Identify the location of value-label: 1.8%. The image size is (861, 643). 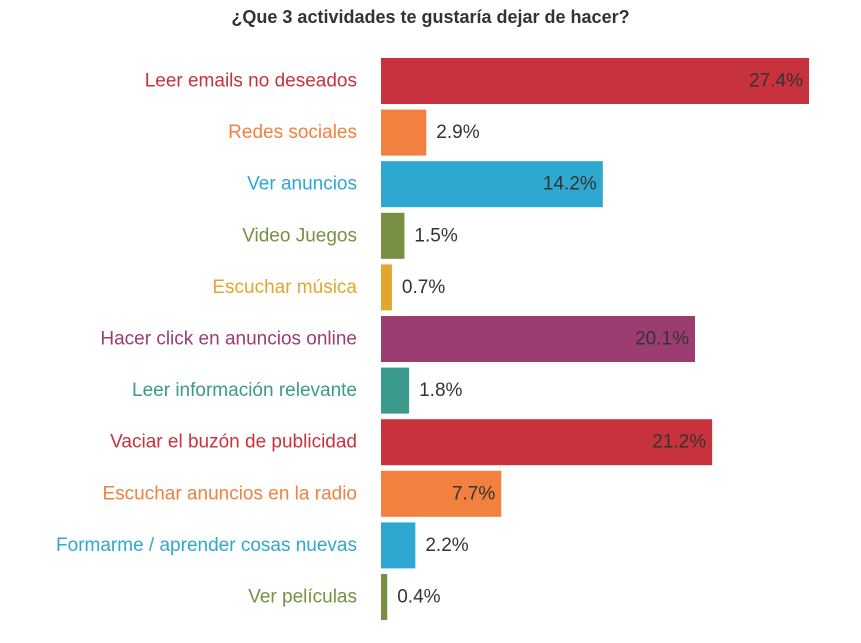
(440, 390).